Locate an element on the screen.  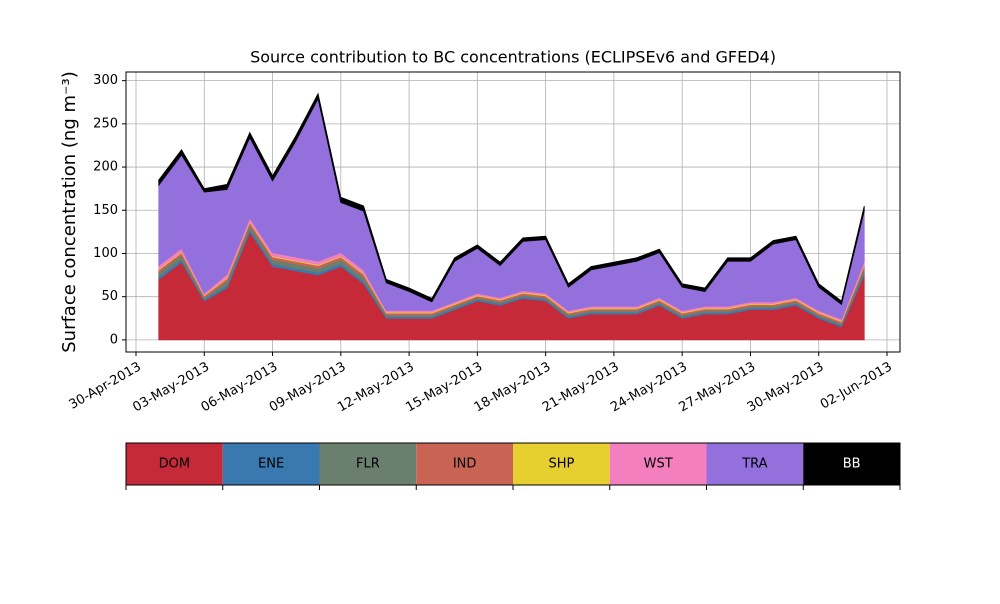
legend-label: BB is located at coordinates (852, 464).